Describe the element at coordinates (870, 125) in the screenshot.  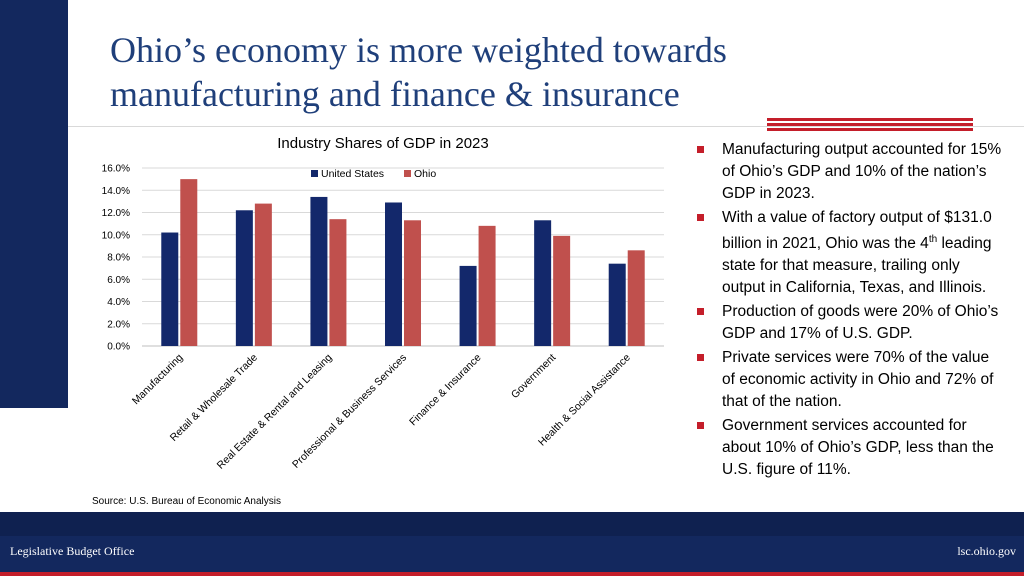
I see `red-stripes-decoration` at that location.